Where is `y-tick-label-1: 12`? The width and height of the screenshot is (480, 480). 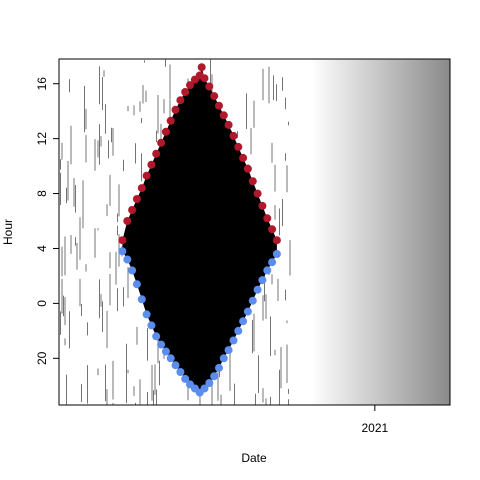 y-tick-label-1: 12 is located at coordinates (42, 139).